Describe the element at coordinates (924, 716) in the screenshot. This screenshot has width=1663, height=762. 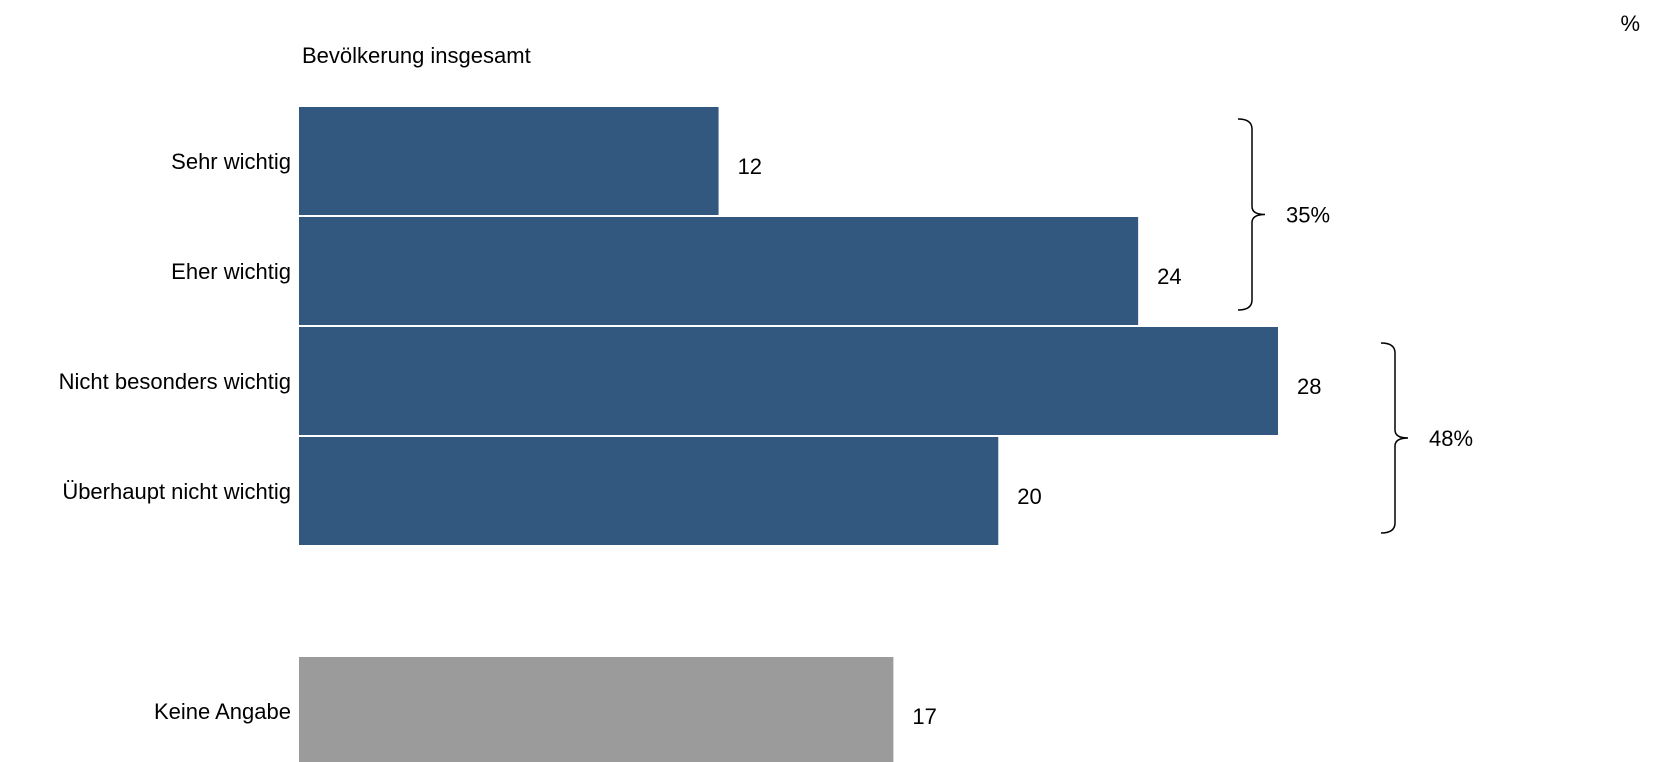
I see `value-label-4: 17` at that location.